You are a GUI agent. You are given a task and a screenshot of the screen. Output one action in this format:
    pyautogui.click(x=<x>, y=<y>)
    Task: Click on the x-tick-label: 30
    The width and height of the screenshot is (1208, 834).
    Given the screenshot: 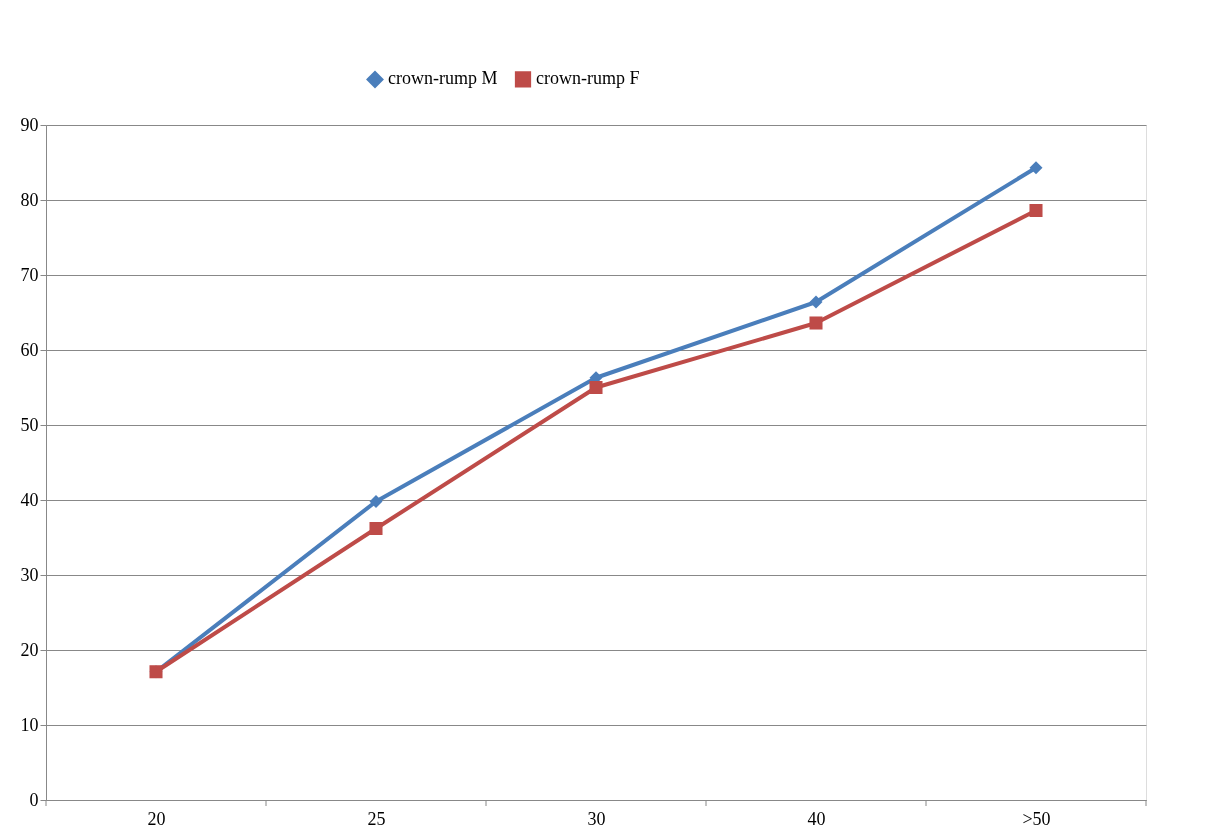 What is the action you would take?
    pyautogui.click(x=596, y=818)
    